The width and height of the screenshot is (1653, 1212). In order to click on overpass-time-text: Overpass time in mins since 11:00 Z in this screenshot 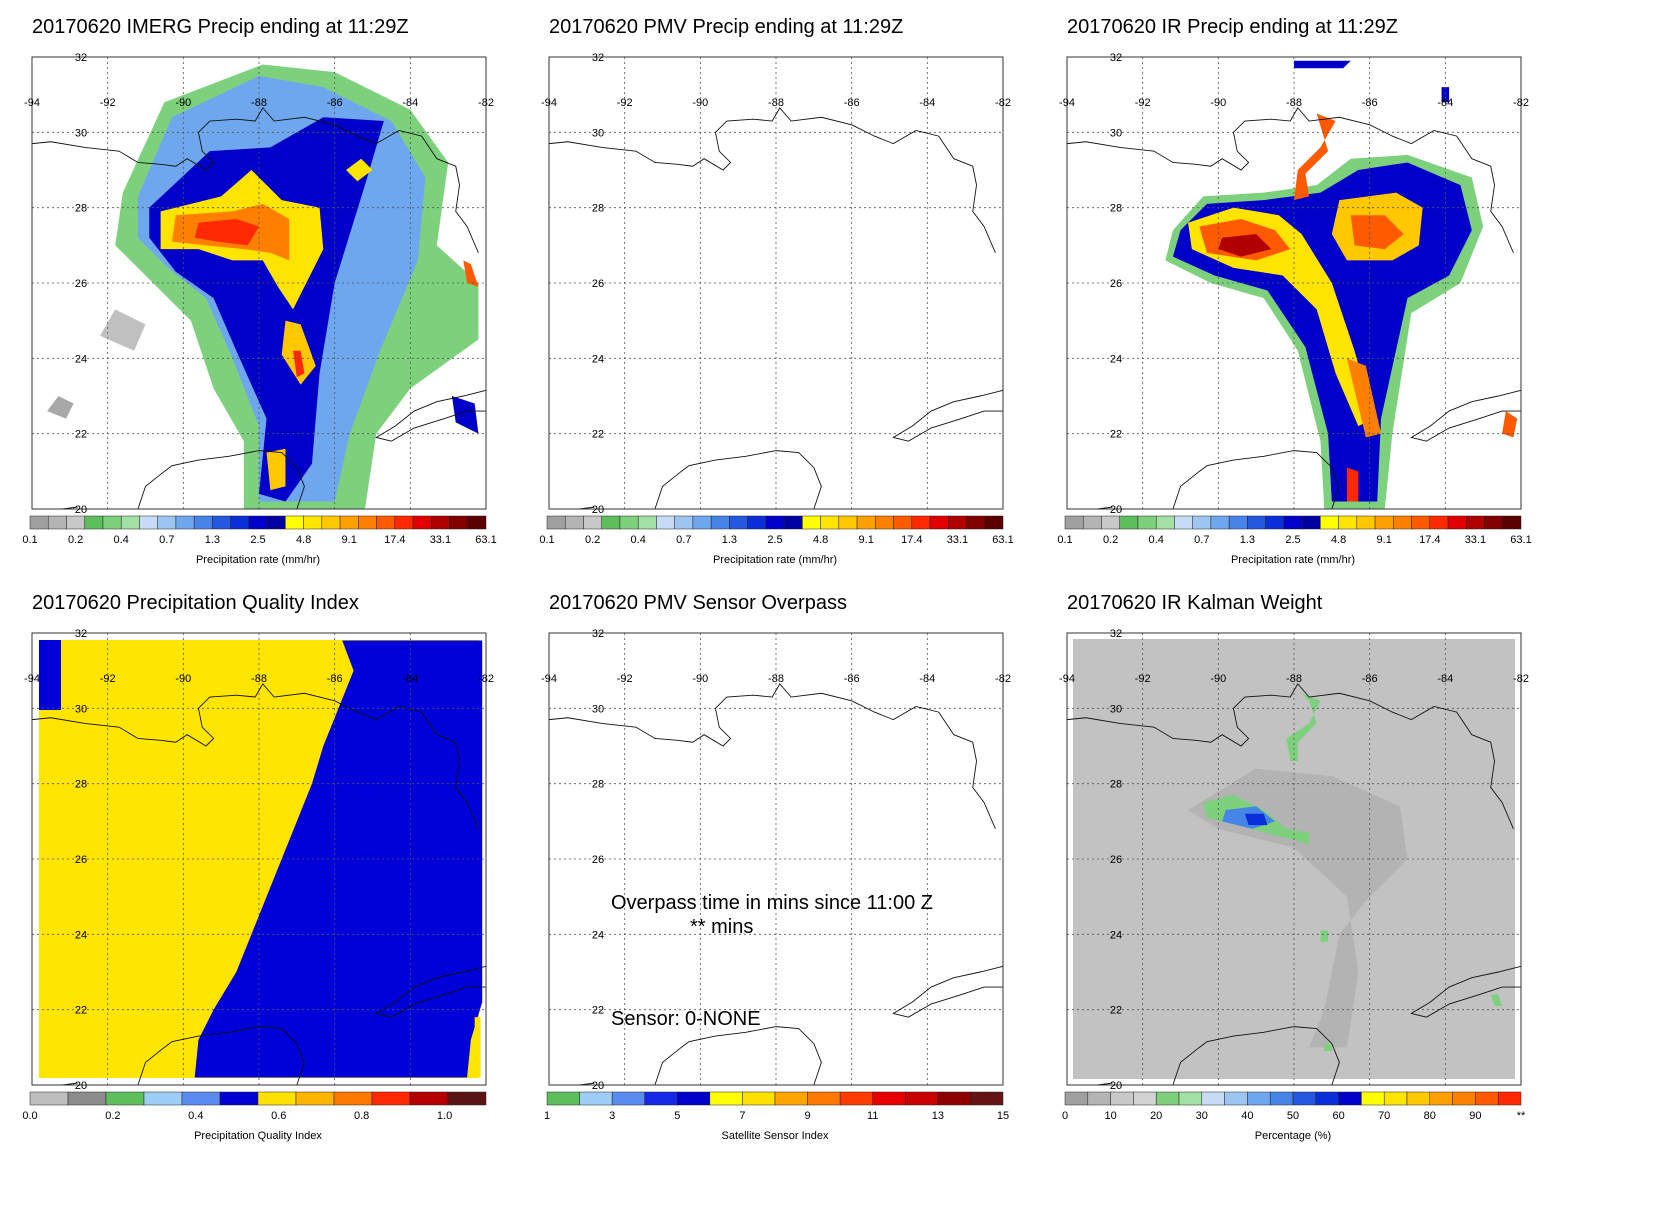, I will do `click(772, 903)`.